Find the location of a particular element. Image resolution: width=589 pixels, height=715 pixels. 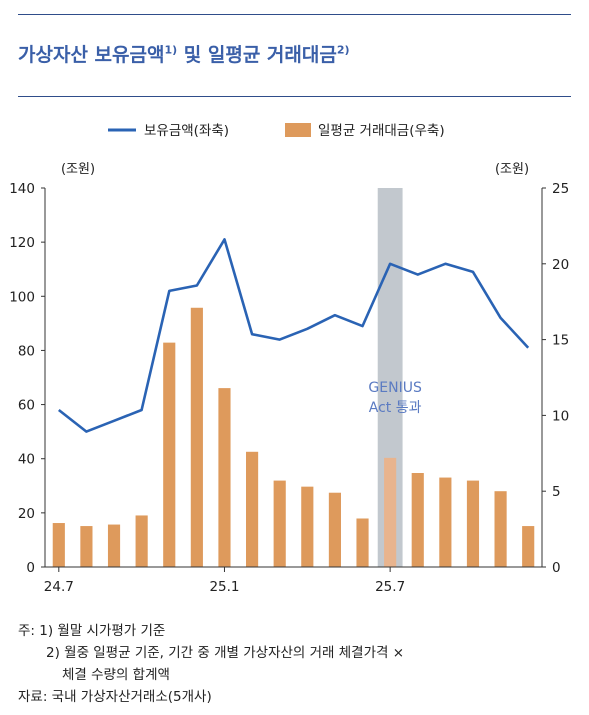

legend-label-bar: 일평균 거래대금(우축) is located at coordinates (381, 131).